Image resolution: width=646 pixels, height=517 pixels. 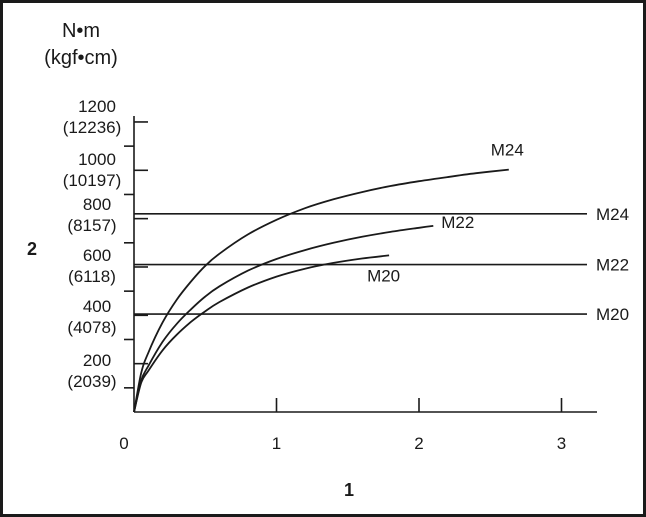 I want to click on x-tick-label-0: 0, so click(x=123, y=443).